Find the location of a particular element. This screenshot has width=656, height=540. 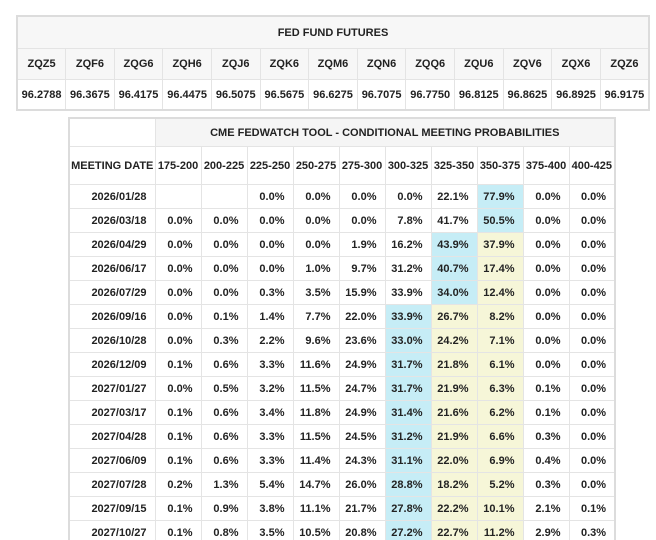

futures-contract-header: ZQJ6 is located at coordinates (235, 64).